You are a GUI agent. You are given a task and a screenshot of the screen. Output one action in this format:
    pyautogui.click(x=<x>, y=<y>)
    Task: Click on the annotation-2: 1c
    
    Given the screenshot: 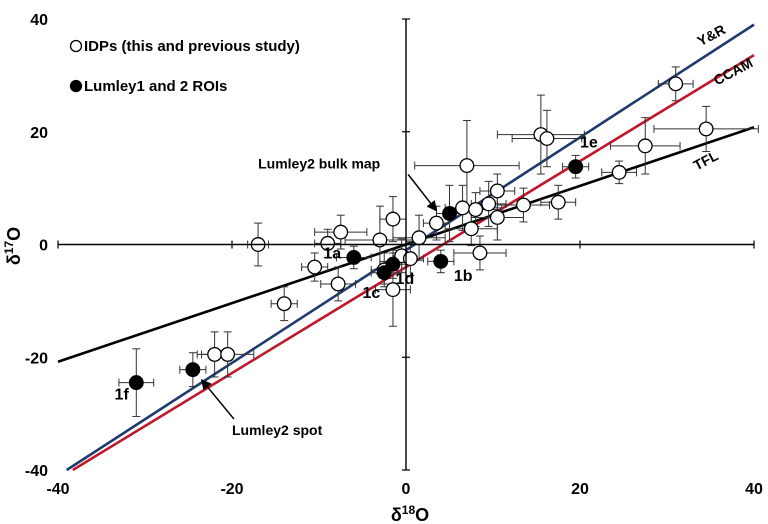 What is the action you would take?
    pyautogui.click(x=372, y=293)
    